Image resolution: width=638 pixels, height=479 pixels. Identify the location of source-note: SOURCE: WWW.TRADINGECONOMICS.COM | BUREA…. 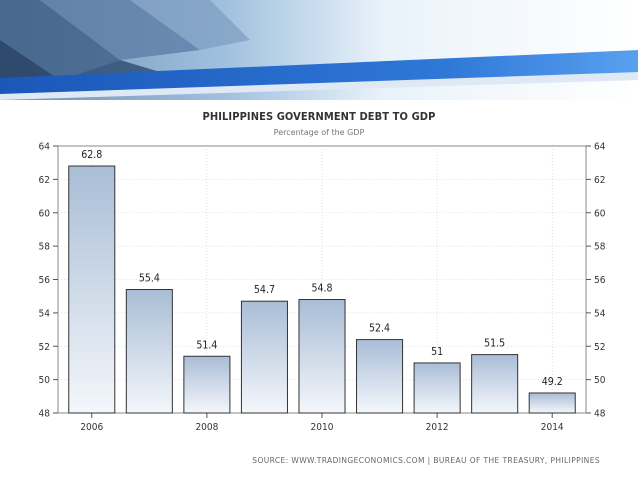
(426, 460).